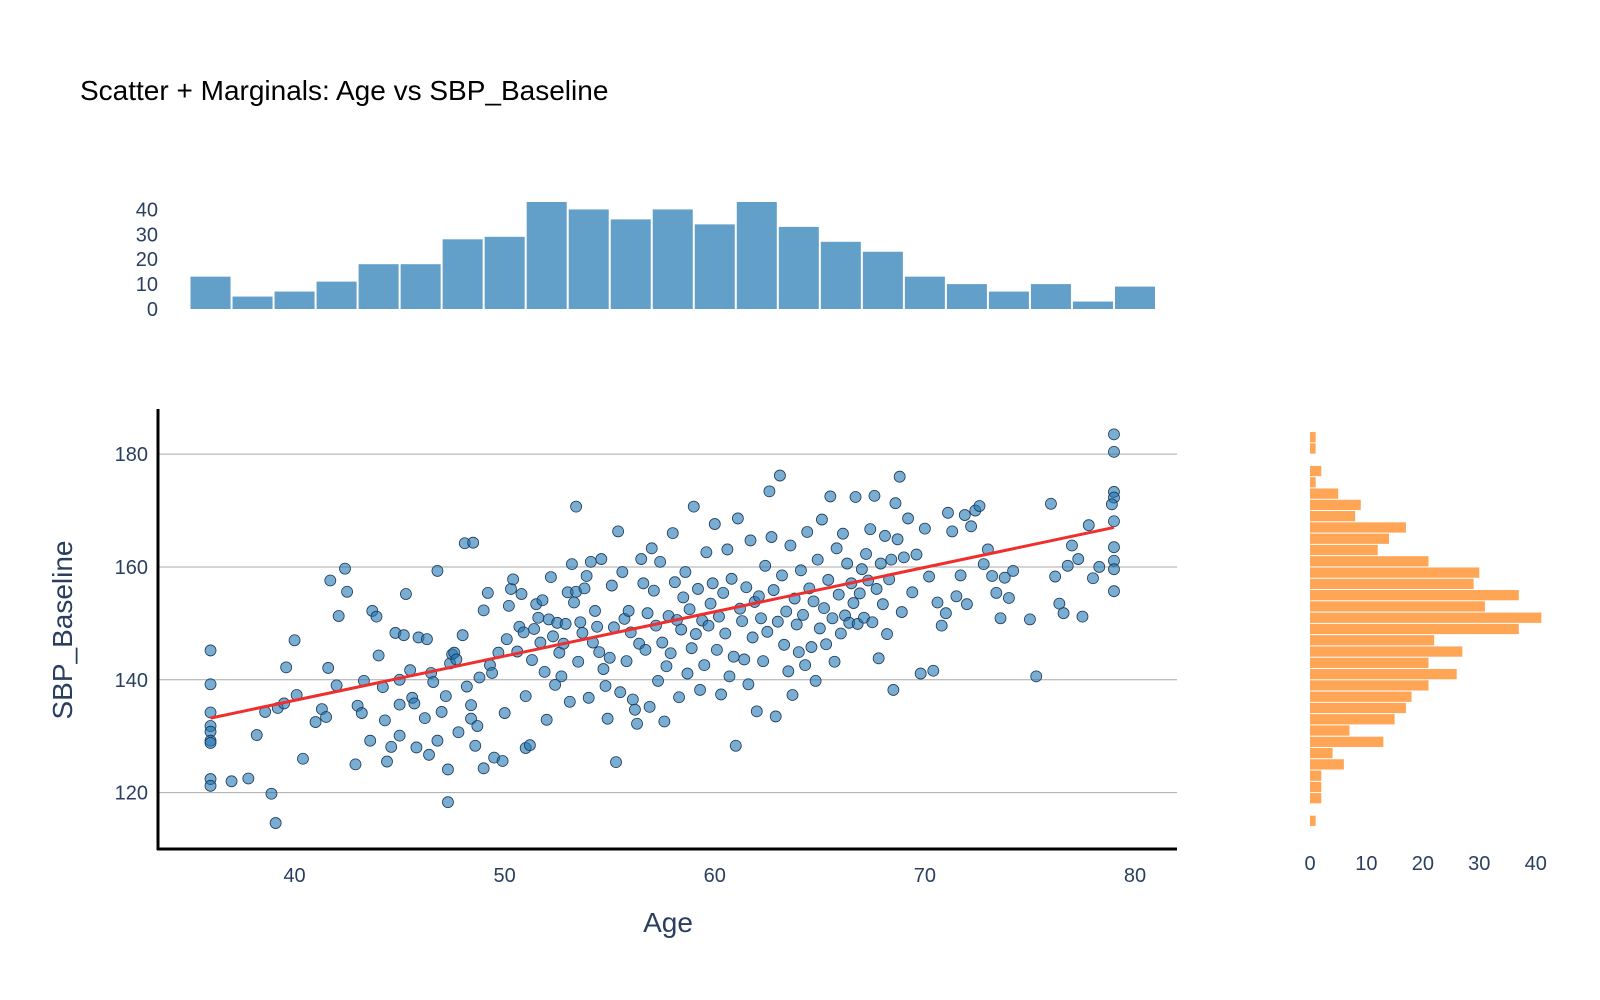 The height and width of the screenshot is (1000, 1600). Describe the element at coordinates (1366, 864) in the screenshot. I see `right-histogram-x-tick-label: 10` at that location.